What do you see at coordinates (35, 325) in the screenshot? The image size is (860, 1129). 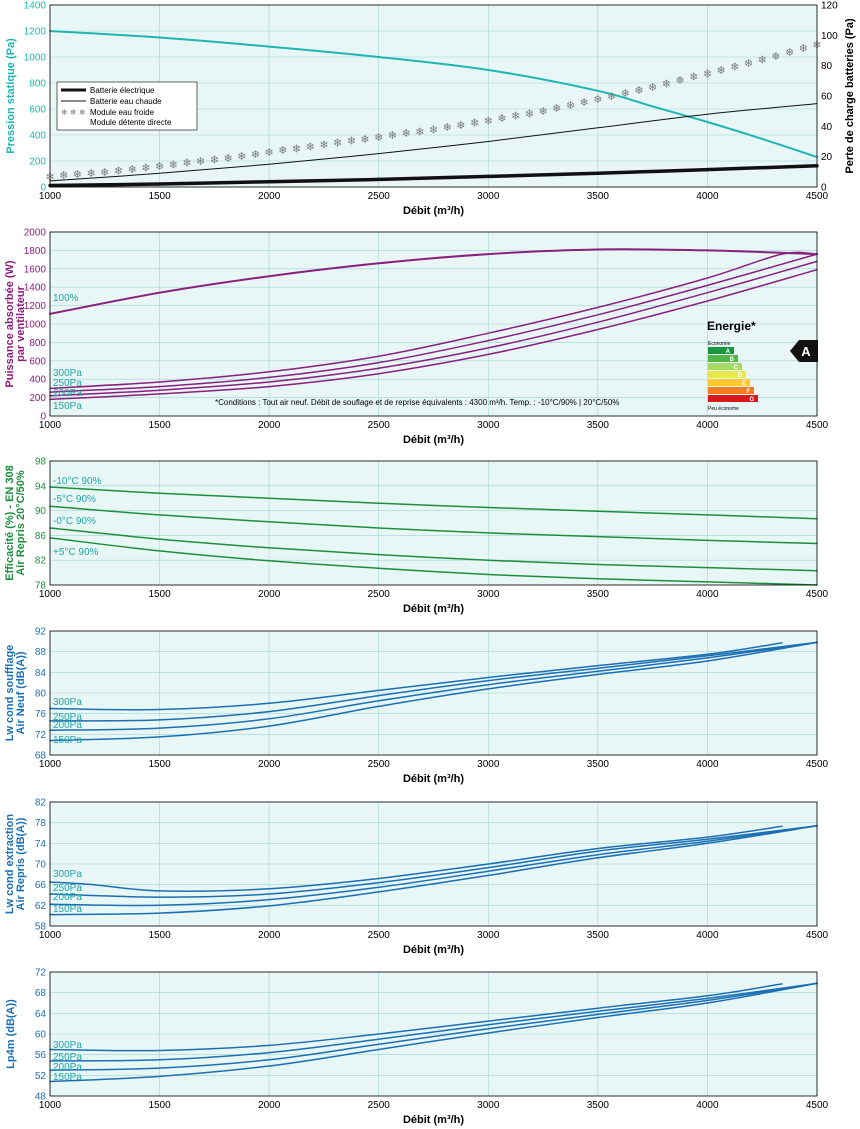 I see `y-tick-label: 1000` at bounding box center [35, 325].